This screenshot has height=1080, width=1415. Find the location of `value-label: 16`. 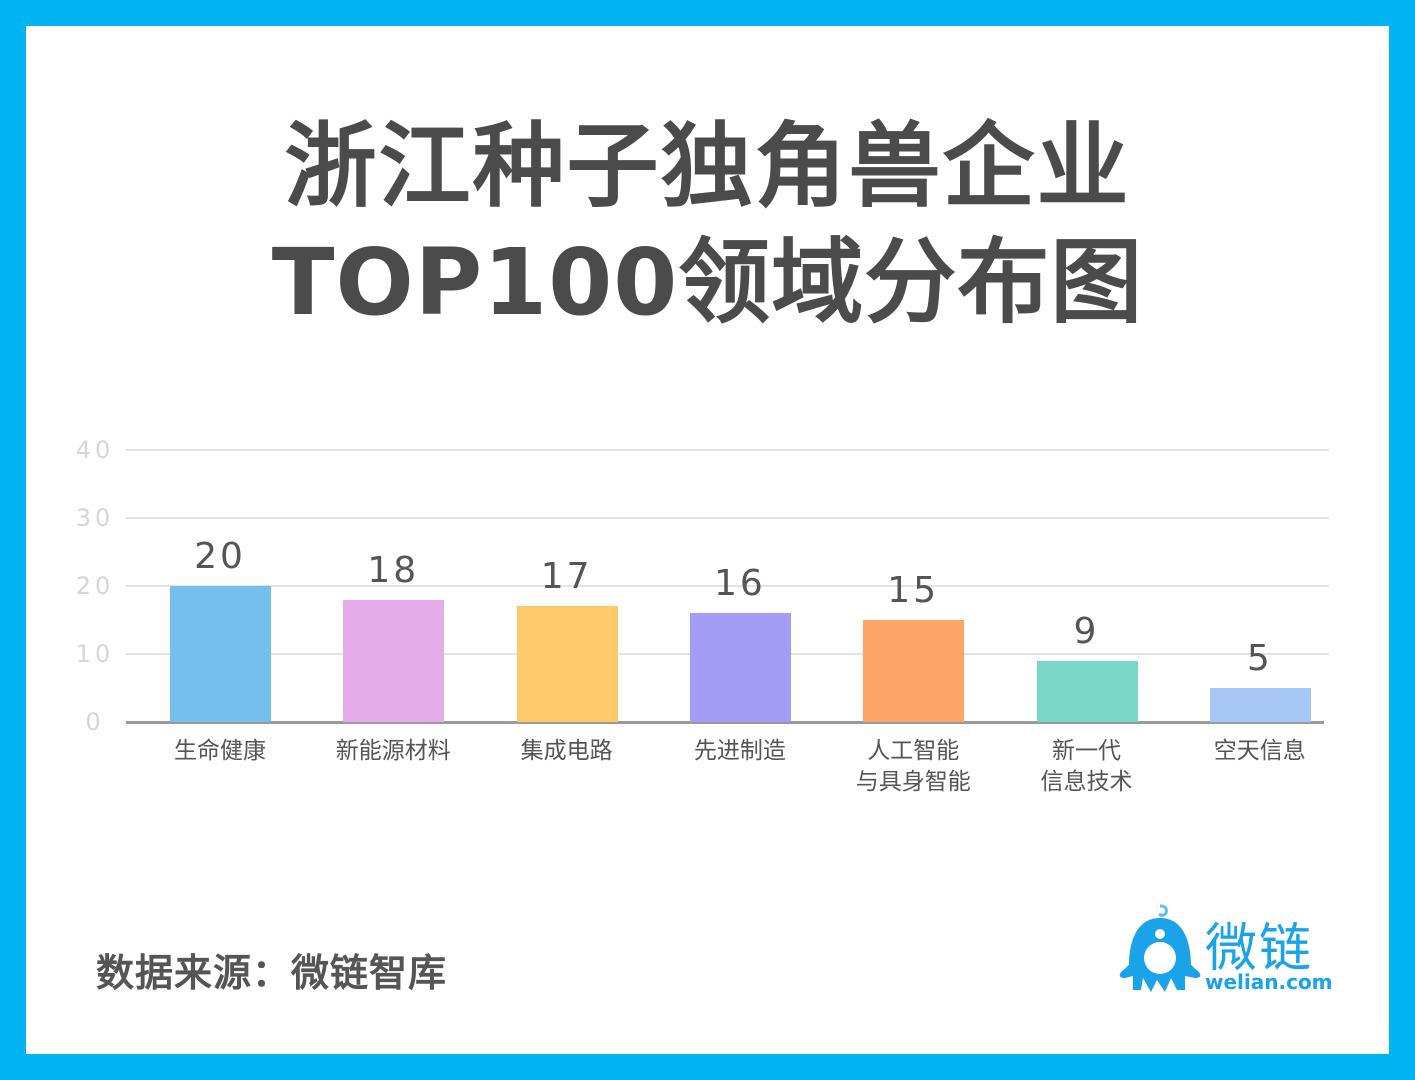

value-label: 16 is located at coordinates (739, 584).